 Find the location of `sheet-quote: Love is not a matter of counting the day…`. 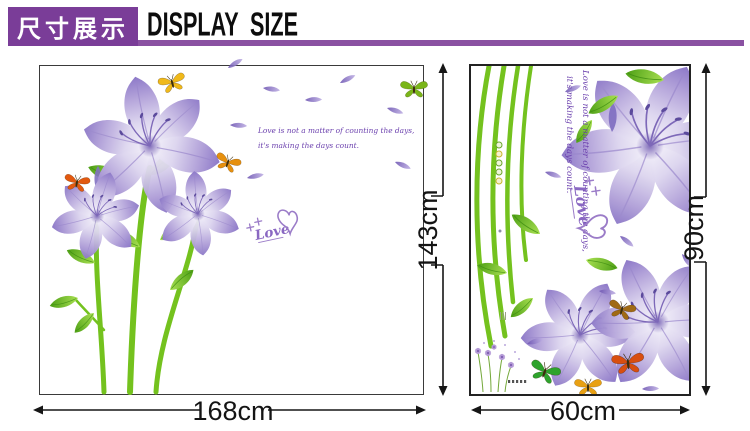

sheet-quote: Love is not a matter of counting the day… is located at coordinates (577, 160).